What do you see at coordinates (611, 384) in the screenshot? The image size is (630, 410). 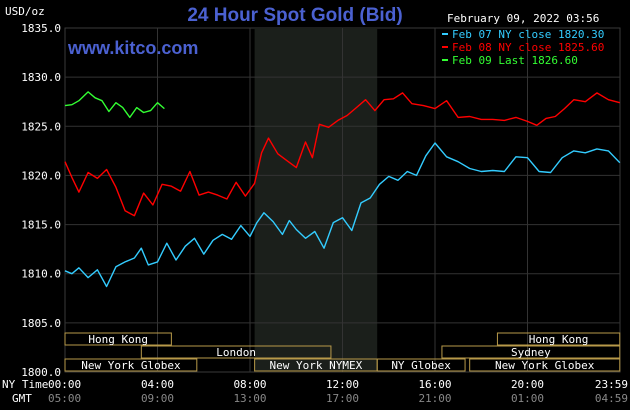 I see `x-tick-label-ny: 23:59` at bounding box center [611, 384].